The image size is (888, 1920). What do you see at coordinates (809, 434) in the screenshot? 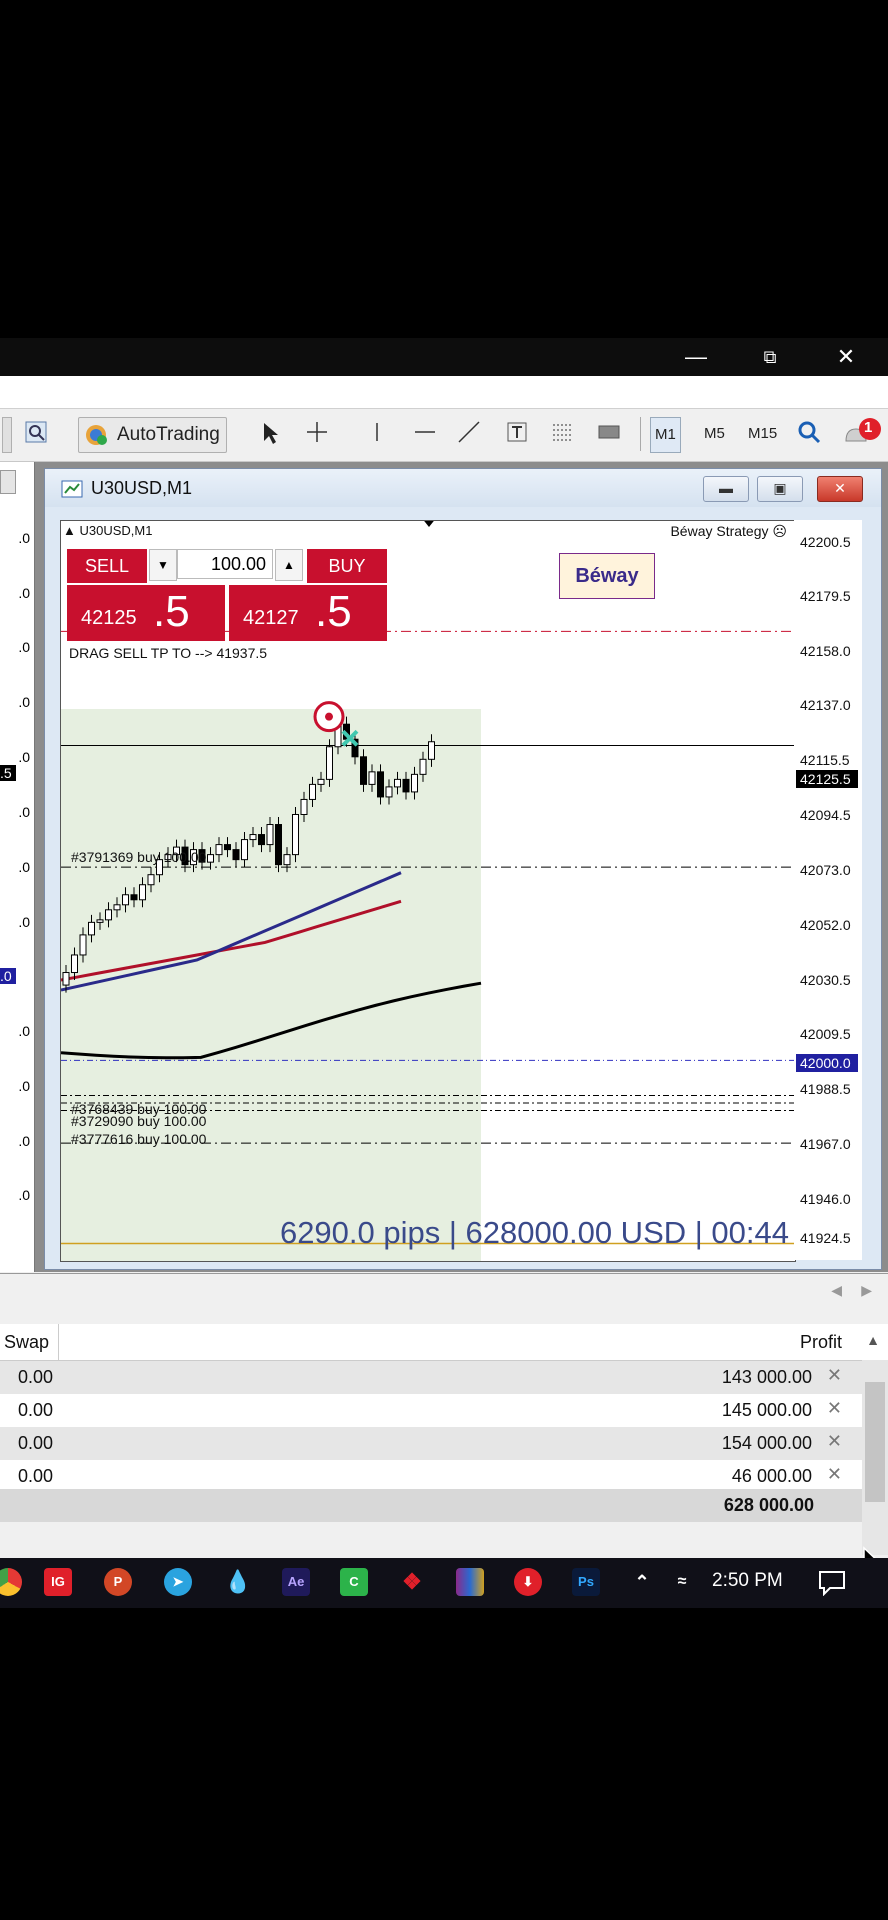
I see `search-icon` at bounding box center [809, 434].